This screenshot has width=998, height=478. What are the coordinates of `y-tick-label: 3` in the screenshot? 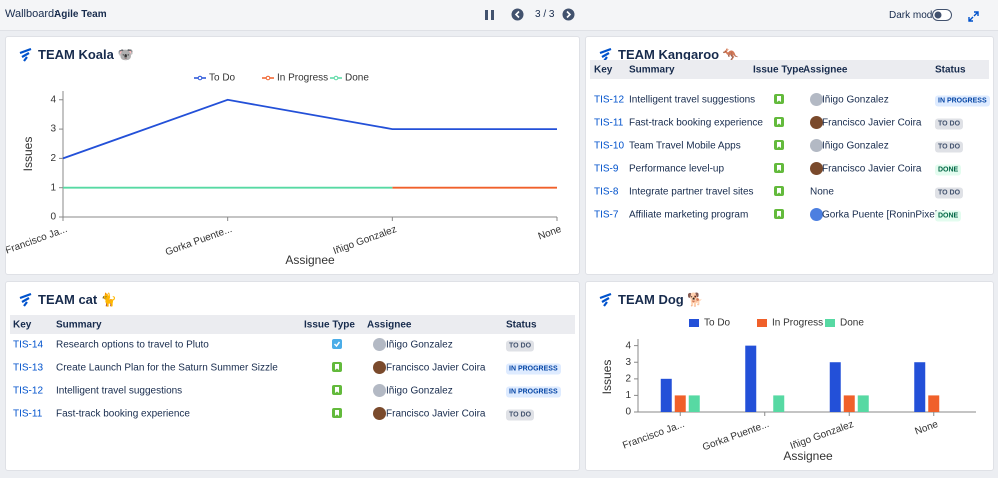 It's located at (628, 362).